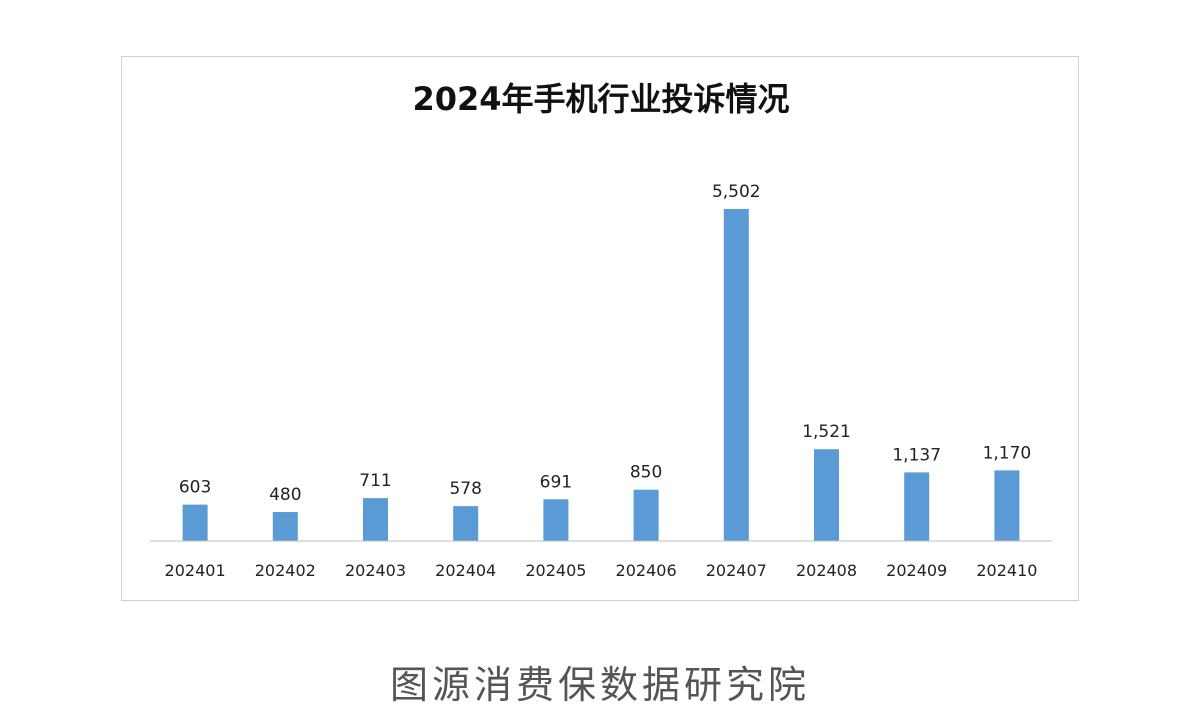 The width and height of the screenshot is (1200, 724). Describe the element at coordinates (195, 488) in the screenshot. I see `data-label-202401: 603` at that location.